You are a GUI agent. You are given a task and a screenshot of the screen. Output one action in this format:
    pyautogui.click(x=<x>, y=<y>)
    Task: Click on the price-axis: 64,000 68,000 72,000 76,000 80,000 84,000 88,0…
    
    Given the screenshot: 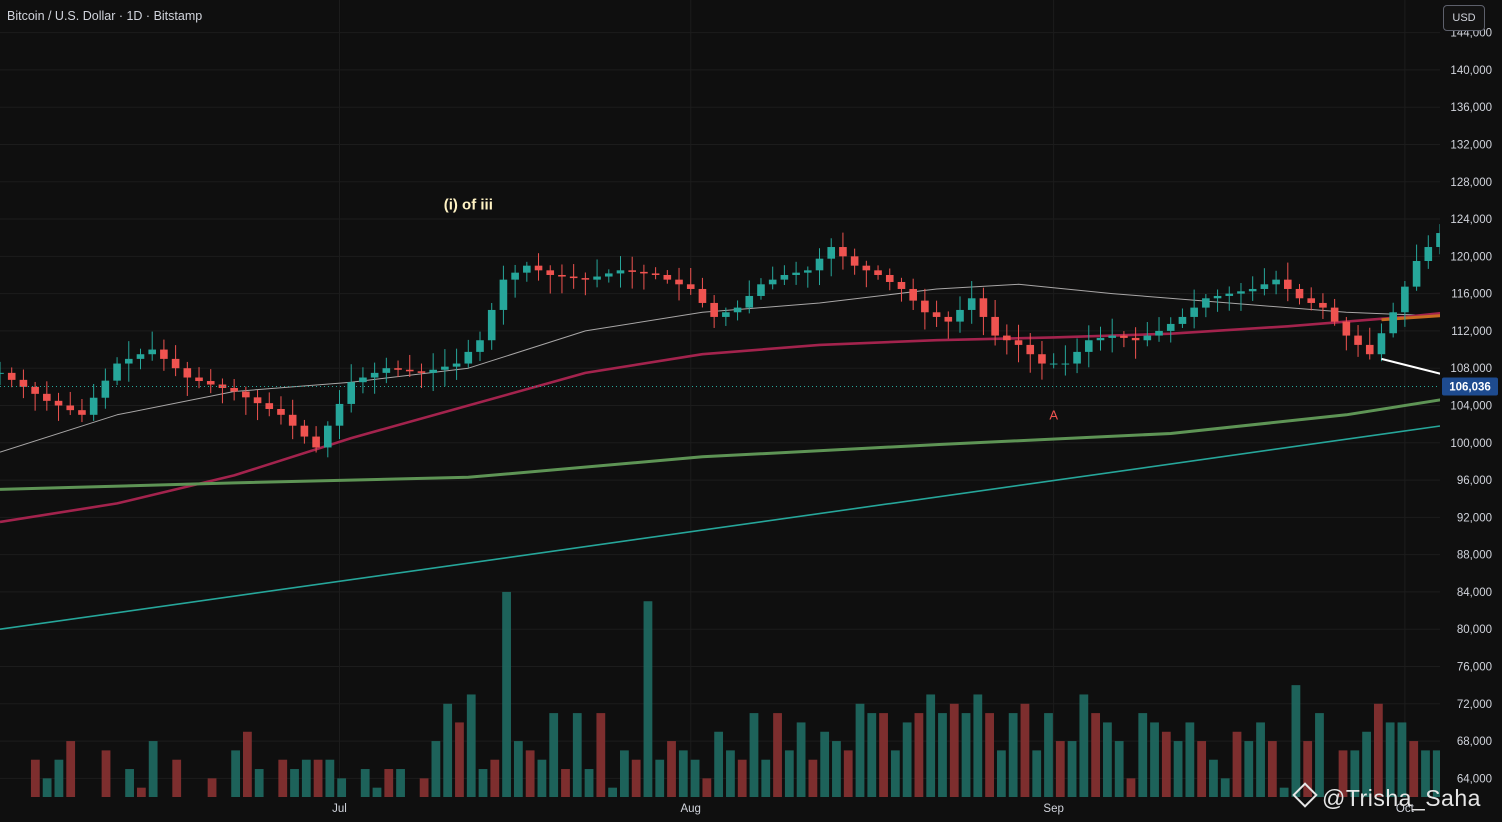 What is the action you would take?
    pyautogui.click(x=1471, y=411)
    